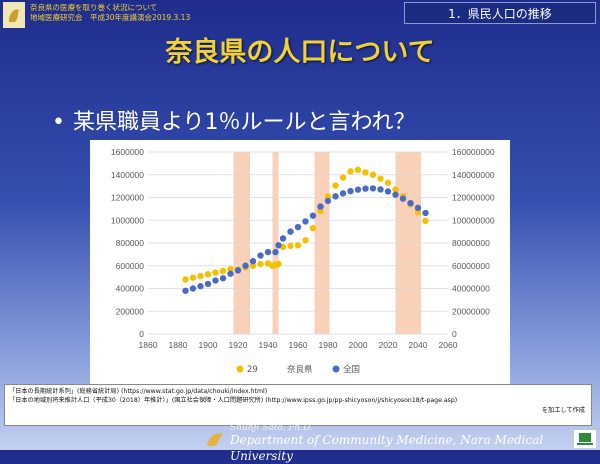  Describe the element at coordinates (215, 439) in the screenshot. I see `footer-emblem-icon` at that location.